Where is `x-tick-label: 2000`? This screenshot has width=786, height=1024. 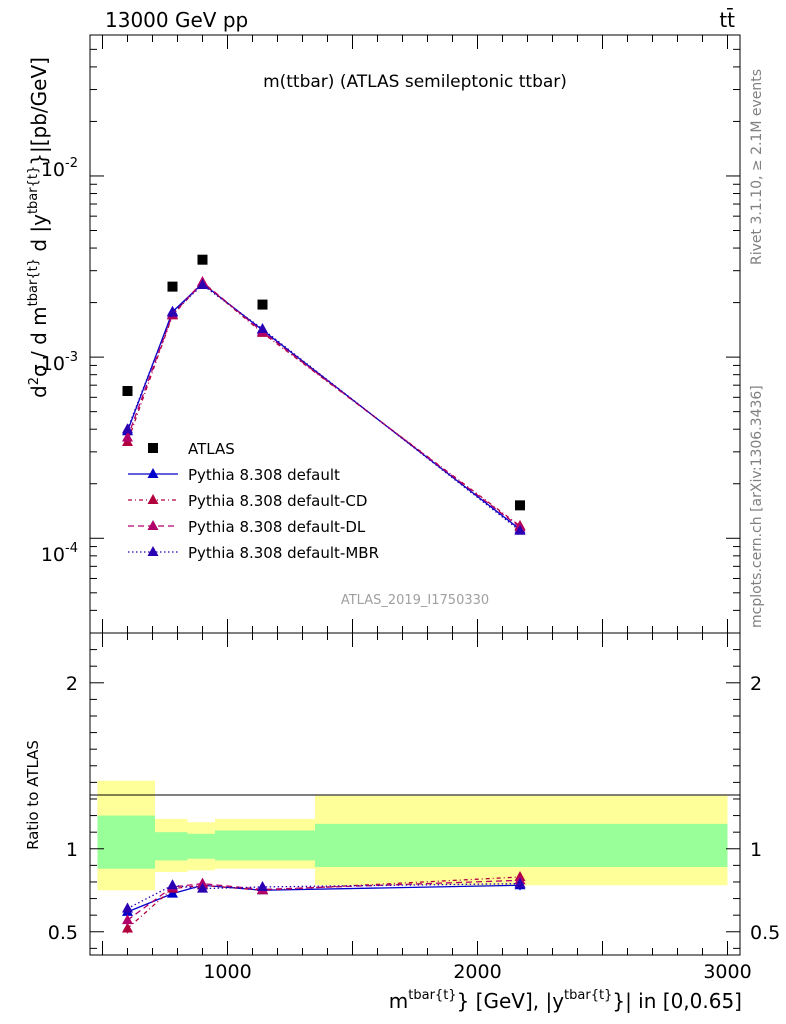 x-tick-label: 2000 is located at coordinates (477, 972).